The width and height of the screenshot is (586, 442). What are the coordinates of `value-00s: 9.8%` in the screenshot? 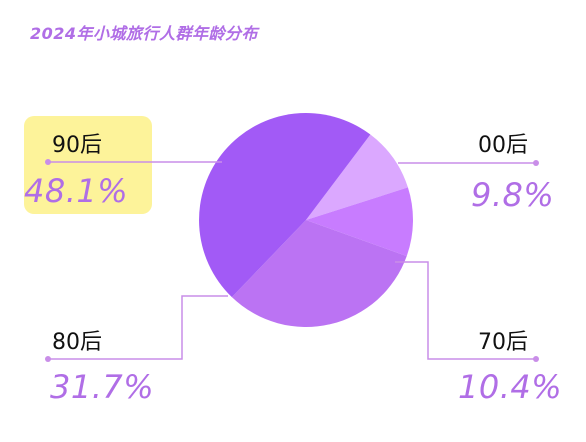 It's located at (513, 195).